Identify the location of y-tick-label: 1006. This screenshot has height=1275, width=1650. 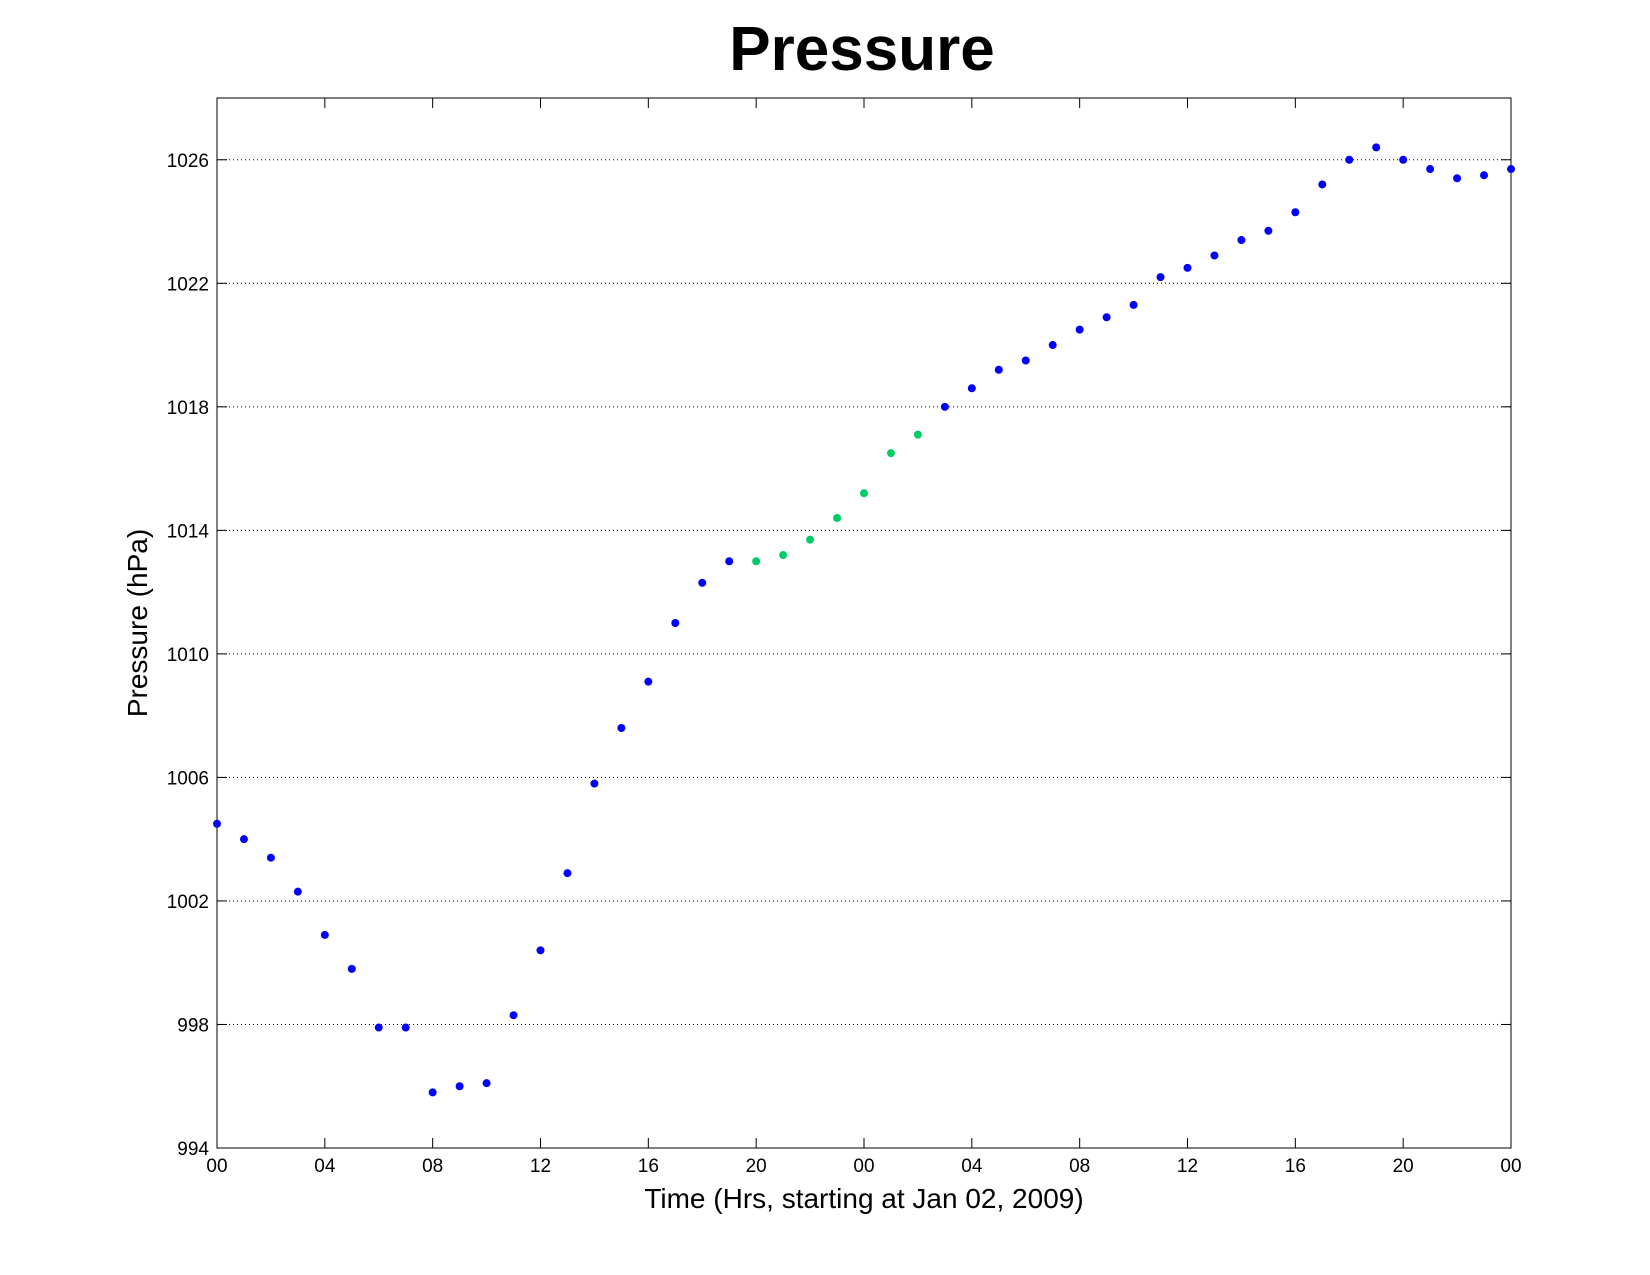
(188, 778).